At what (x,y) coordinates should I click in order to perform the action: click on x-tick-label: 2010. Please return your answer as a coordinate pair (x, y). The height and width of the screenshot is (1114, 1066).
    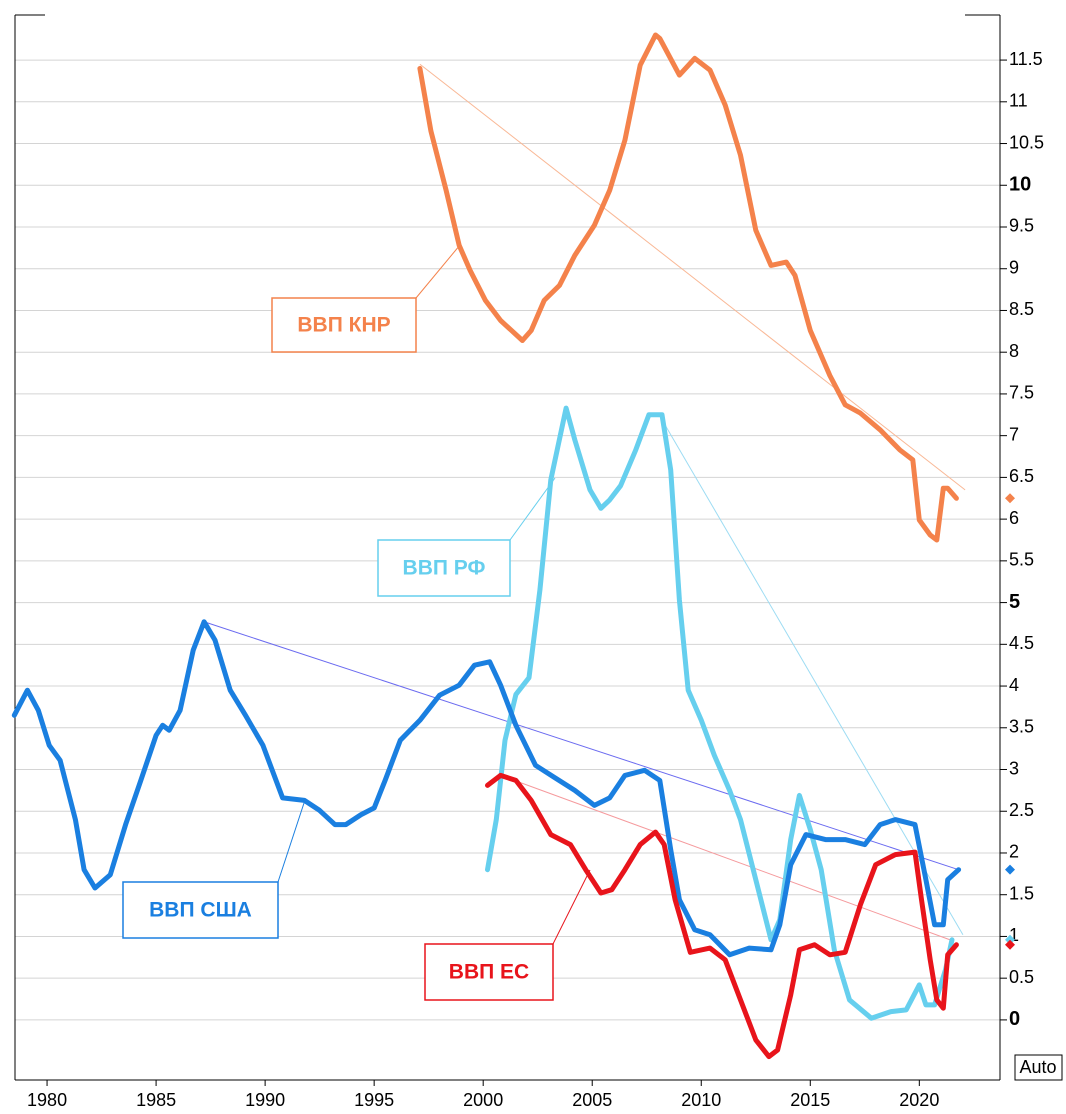
    Looking at the image, I should click on (701, 1100).